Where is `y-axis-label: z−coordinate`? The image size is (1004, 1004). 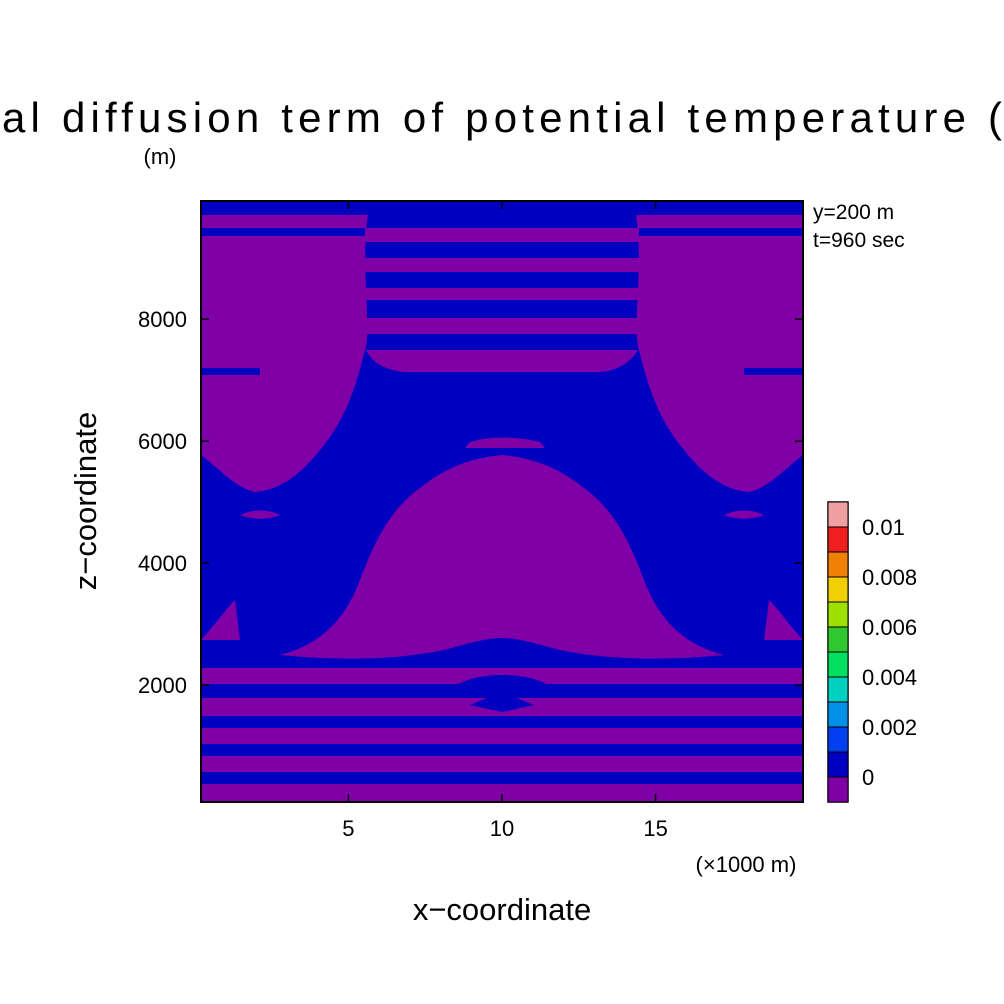 y-axis-label: z−coordinate is located at coordinates (85, 501).